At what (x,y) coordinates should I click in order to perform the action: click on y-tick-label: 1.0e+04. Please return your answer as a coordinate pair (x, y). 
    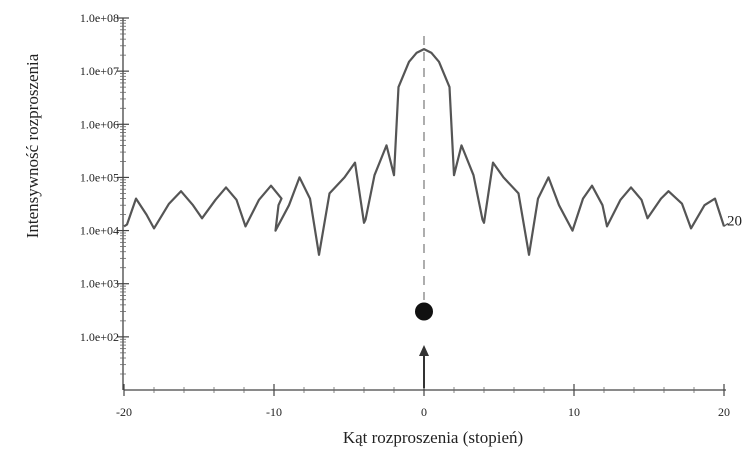
    Looking at the image, I should click on (99, 231).